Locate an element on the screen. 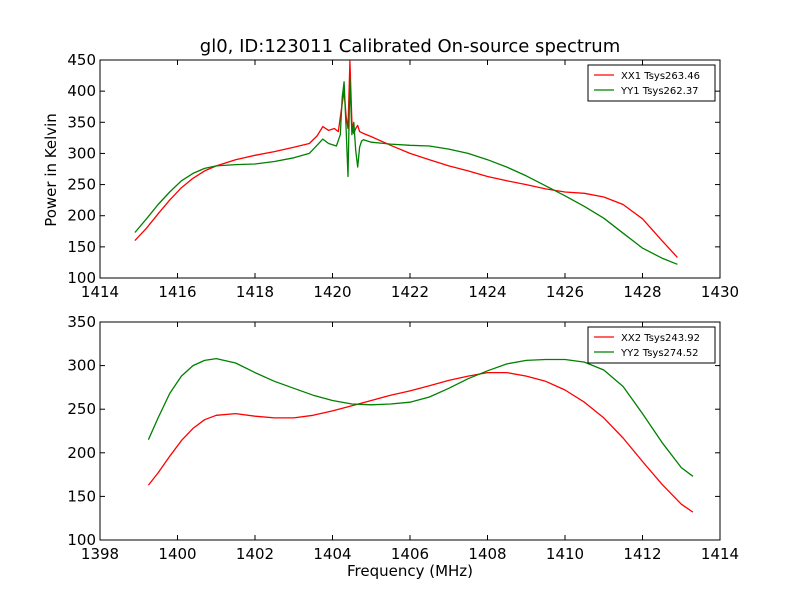 Image resolution: width=800 pixels, height=600 pixels. x-tick-label: 1404 is located at coordinates (332, 554).